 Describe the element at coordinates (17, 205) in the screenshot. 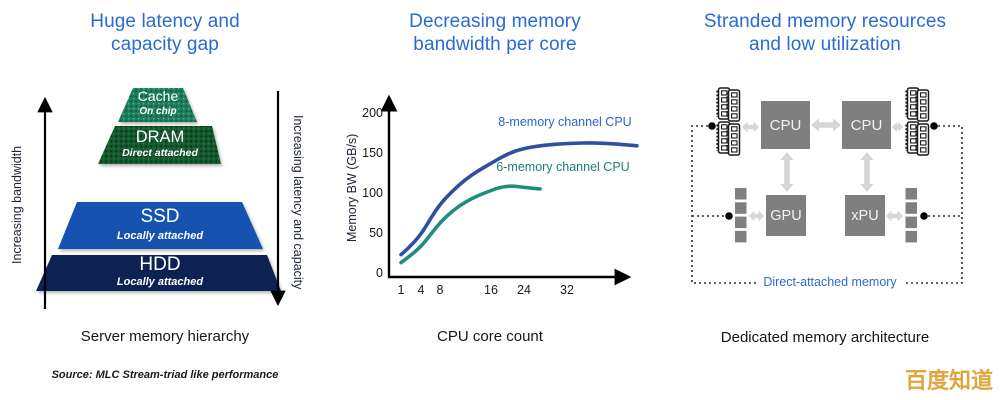

I see `increasing-bandwidth-label: Increasing bandwidth` at that location.